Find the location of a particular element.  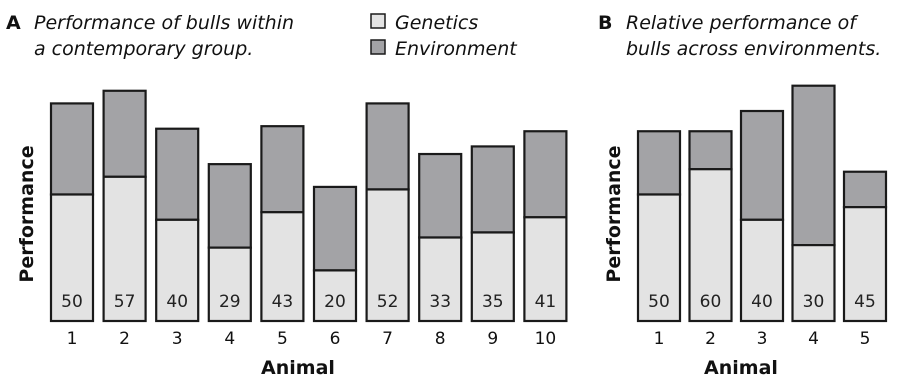

x-tick-label-b-2: 2 is located at coordinates (710, 339).